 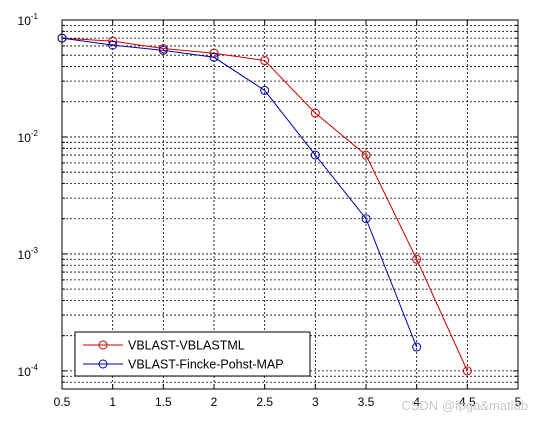 What do you see at coordinates (35, 250) in the screenshot?
I see `y-tick-exponent: -3` at bounding box center [35, 250].